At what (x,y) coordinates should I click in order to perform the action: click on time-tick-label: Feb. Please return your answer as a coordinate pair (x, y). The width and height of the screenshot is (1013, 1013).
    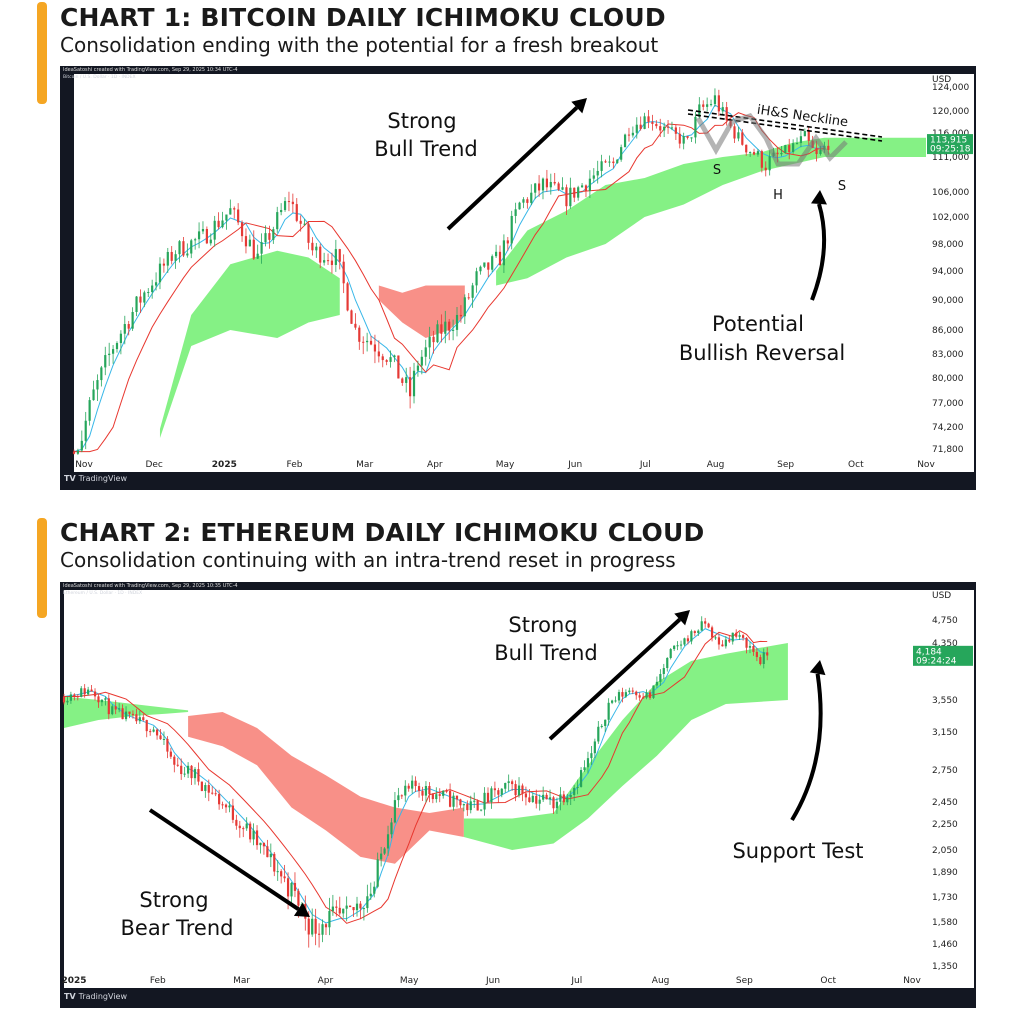
    Looking at the image, I should click on (295, 465).